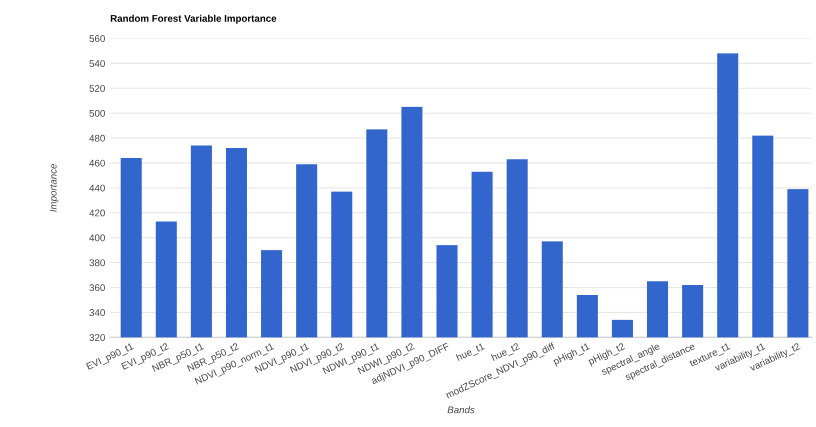 This screenshot has width=816, height=427. What do you see at coordinates (193, 19) in the screenshot?
I see `chart-title: Random Forest Variable Importance` at bounding box center [193, 19].